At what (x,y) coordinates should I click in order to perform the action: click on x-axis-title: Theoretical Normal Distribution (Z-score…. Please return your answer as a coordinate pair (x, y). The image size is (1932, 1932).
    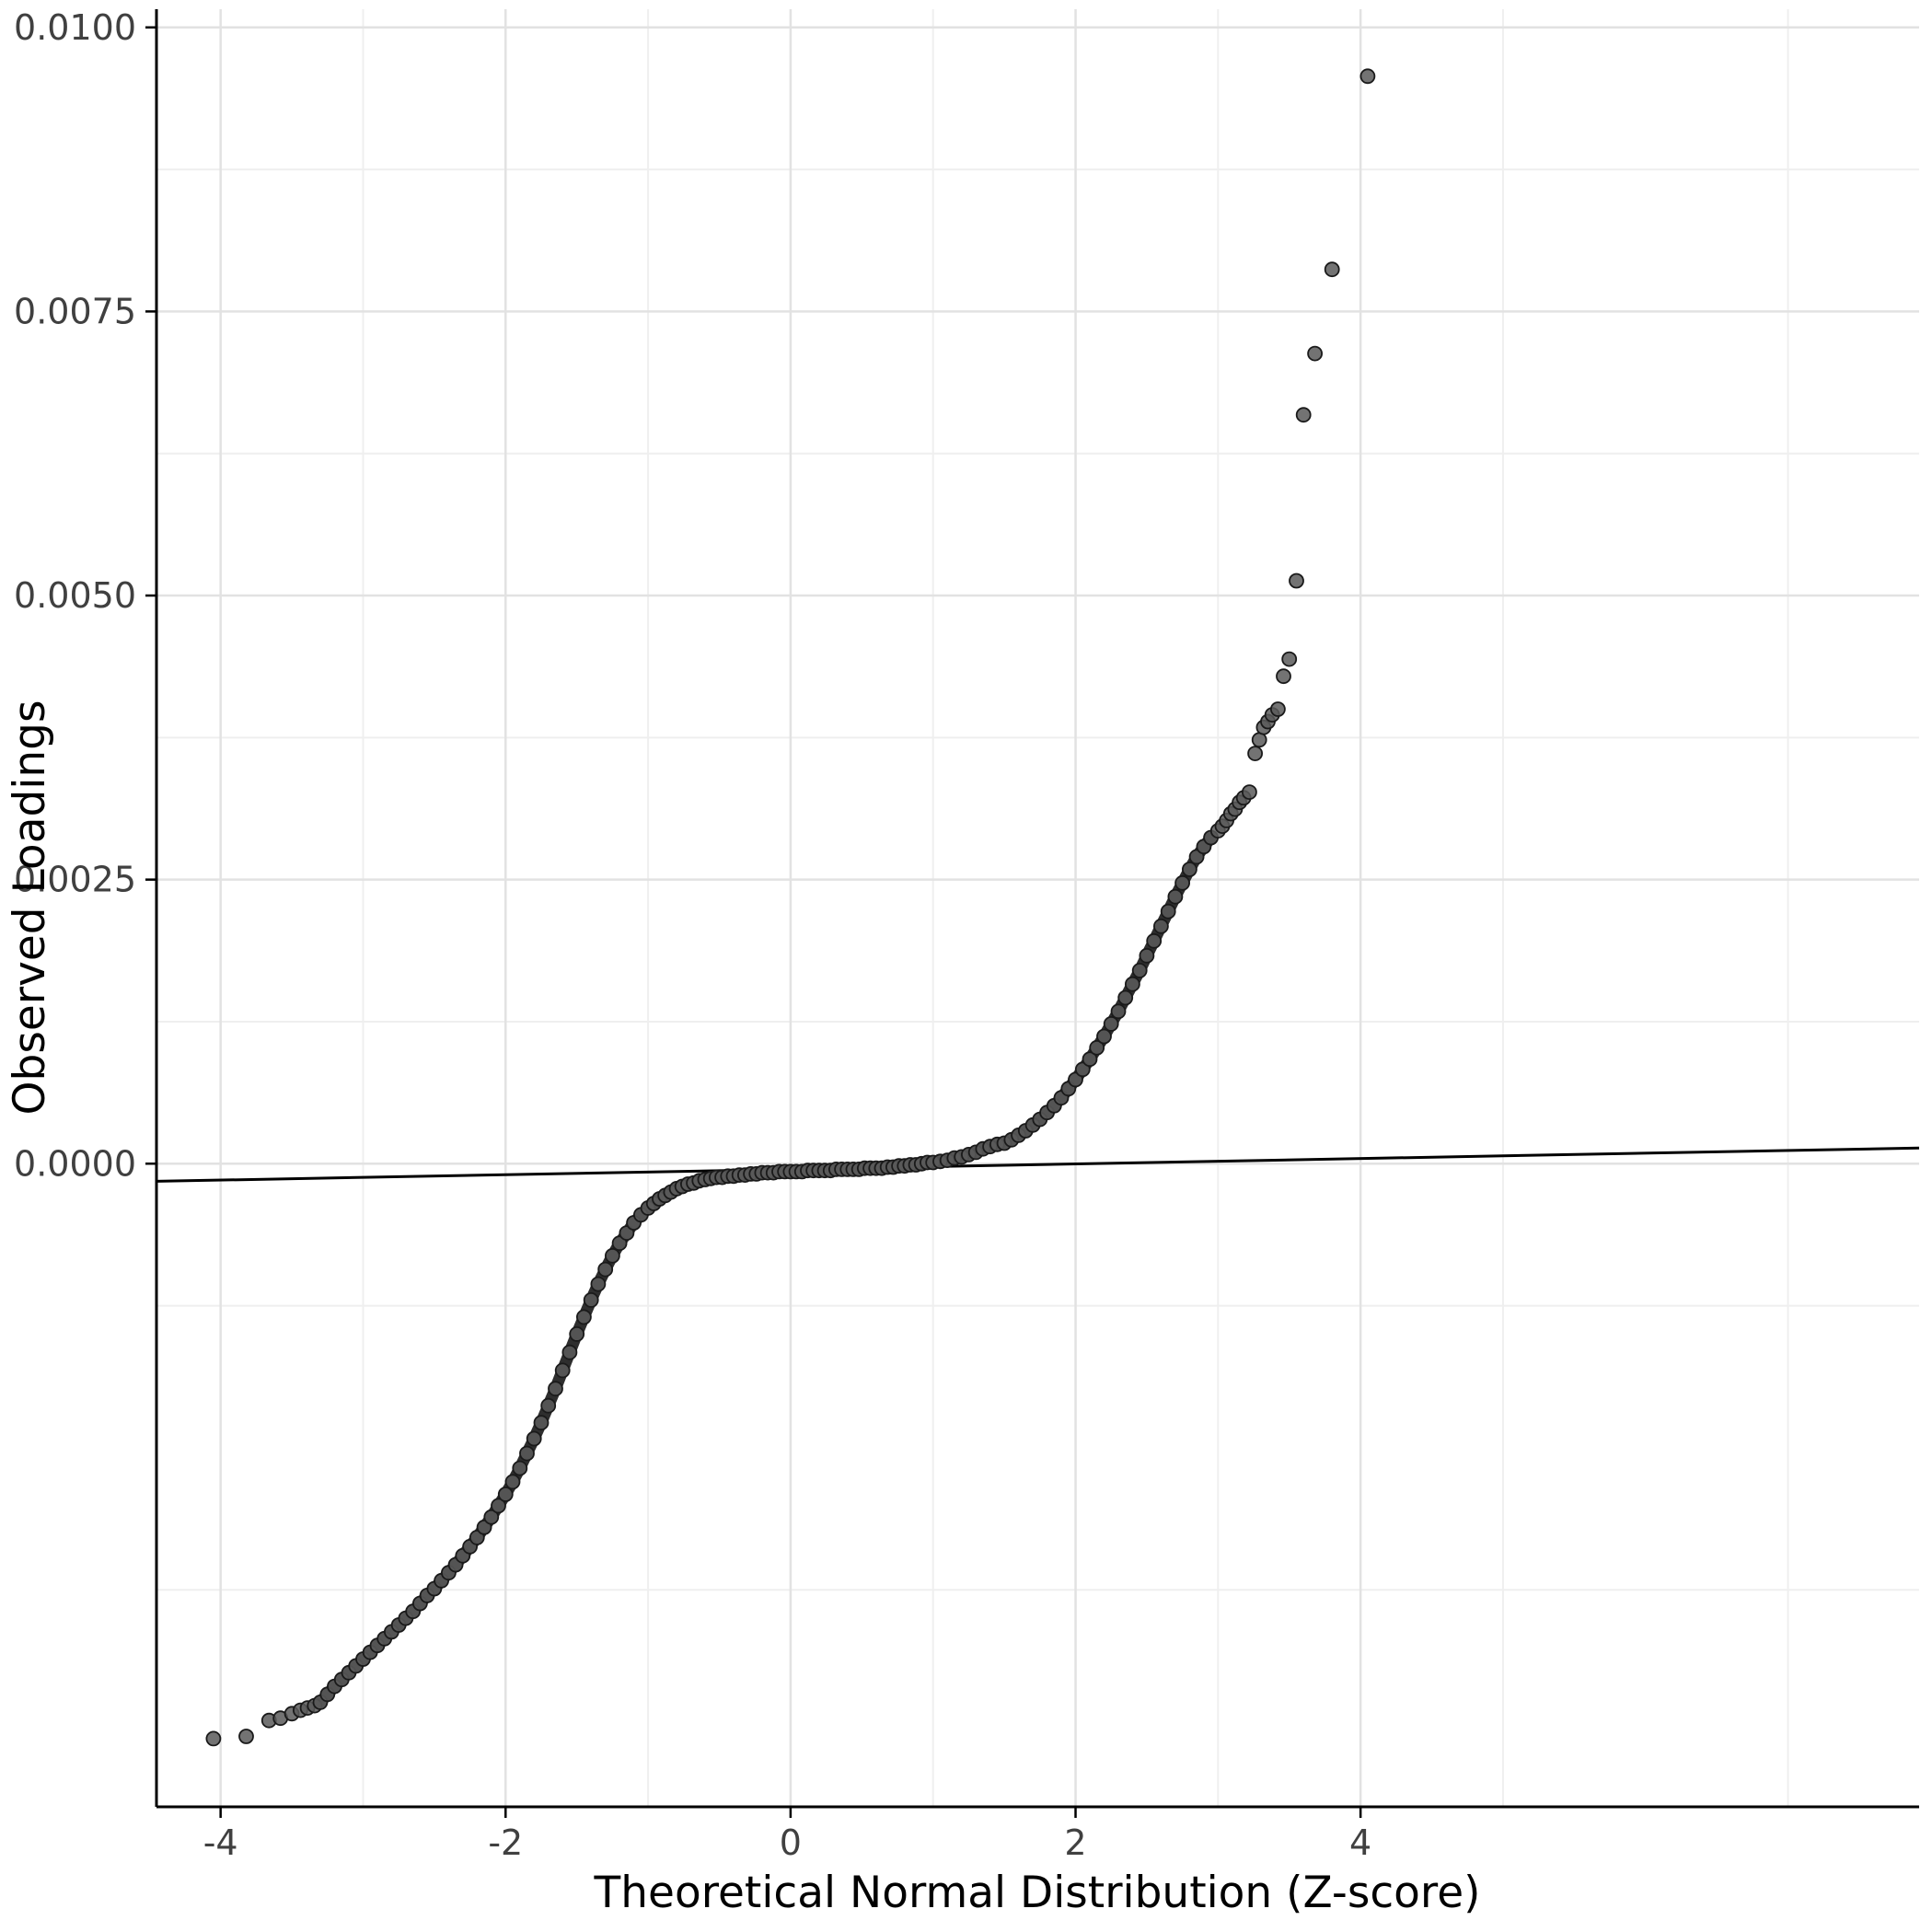
    Looking at the image, I should click on (1037, 1893).